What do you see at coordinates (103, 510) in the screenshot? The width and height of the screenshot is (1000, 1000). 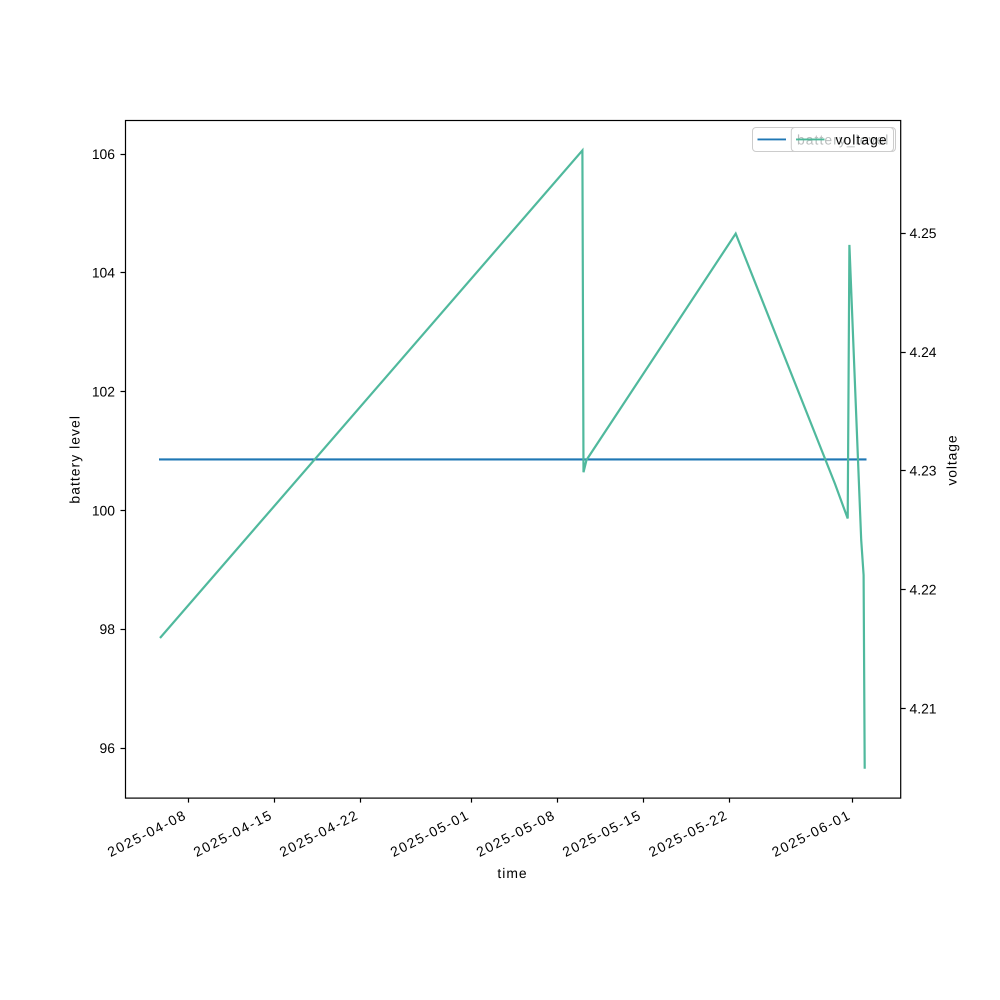 I see `svg-text: 100` at bounding box center [103, 510].